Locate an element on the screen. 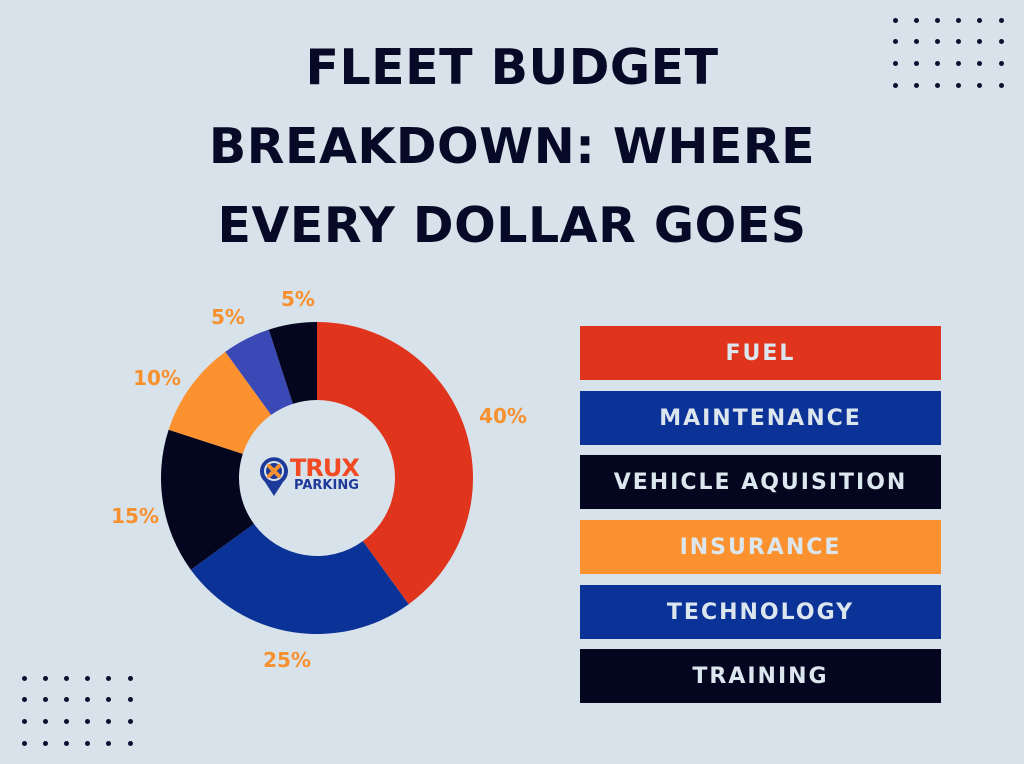 The height and width of the screenshot is (764, 1024). logo-brand: TRUX is located at coordinates (325, 468).